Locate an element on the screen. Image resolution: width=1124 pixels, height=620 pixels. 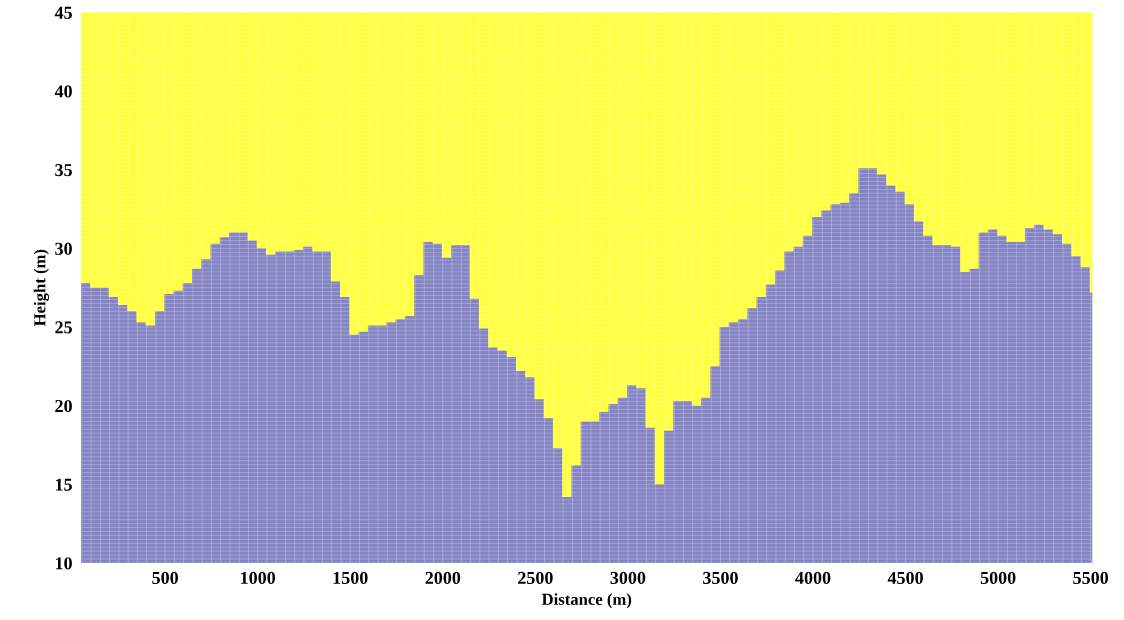
y-tick-label: 10 is located at coordinates (63, 563).